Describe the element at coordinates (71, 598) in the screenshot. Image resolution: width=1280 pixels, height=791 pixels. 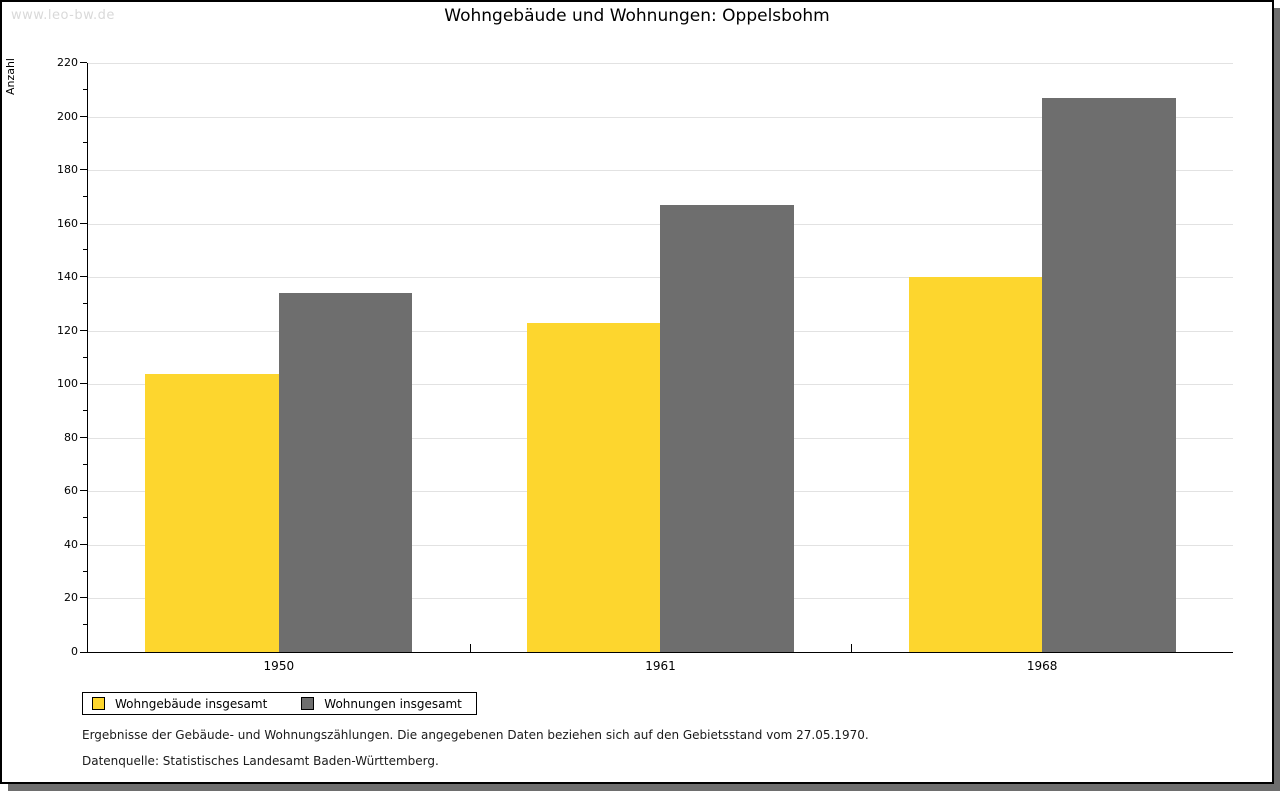
I see `y-tick-label-20: 20` at that location.